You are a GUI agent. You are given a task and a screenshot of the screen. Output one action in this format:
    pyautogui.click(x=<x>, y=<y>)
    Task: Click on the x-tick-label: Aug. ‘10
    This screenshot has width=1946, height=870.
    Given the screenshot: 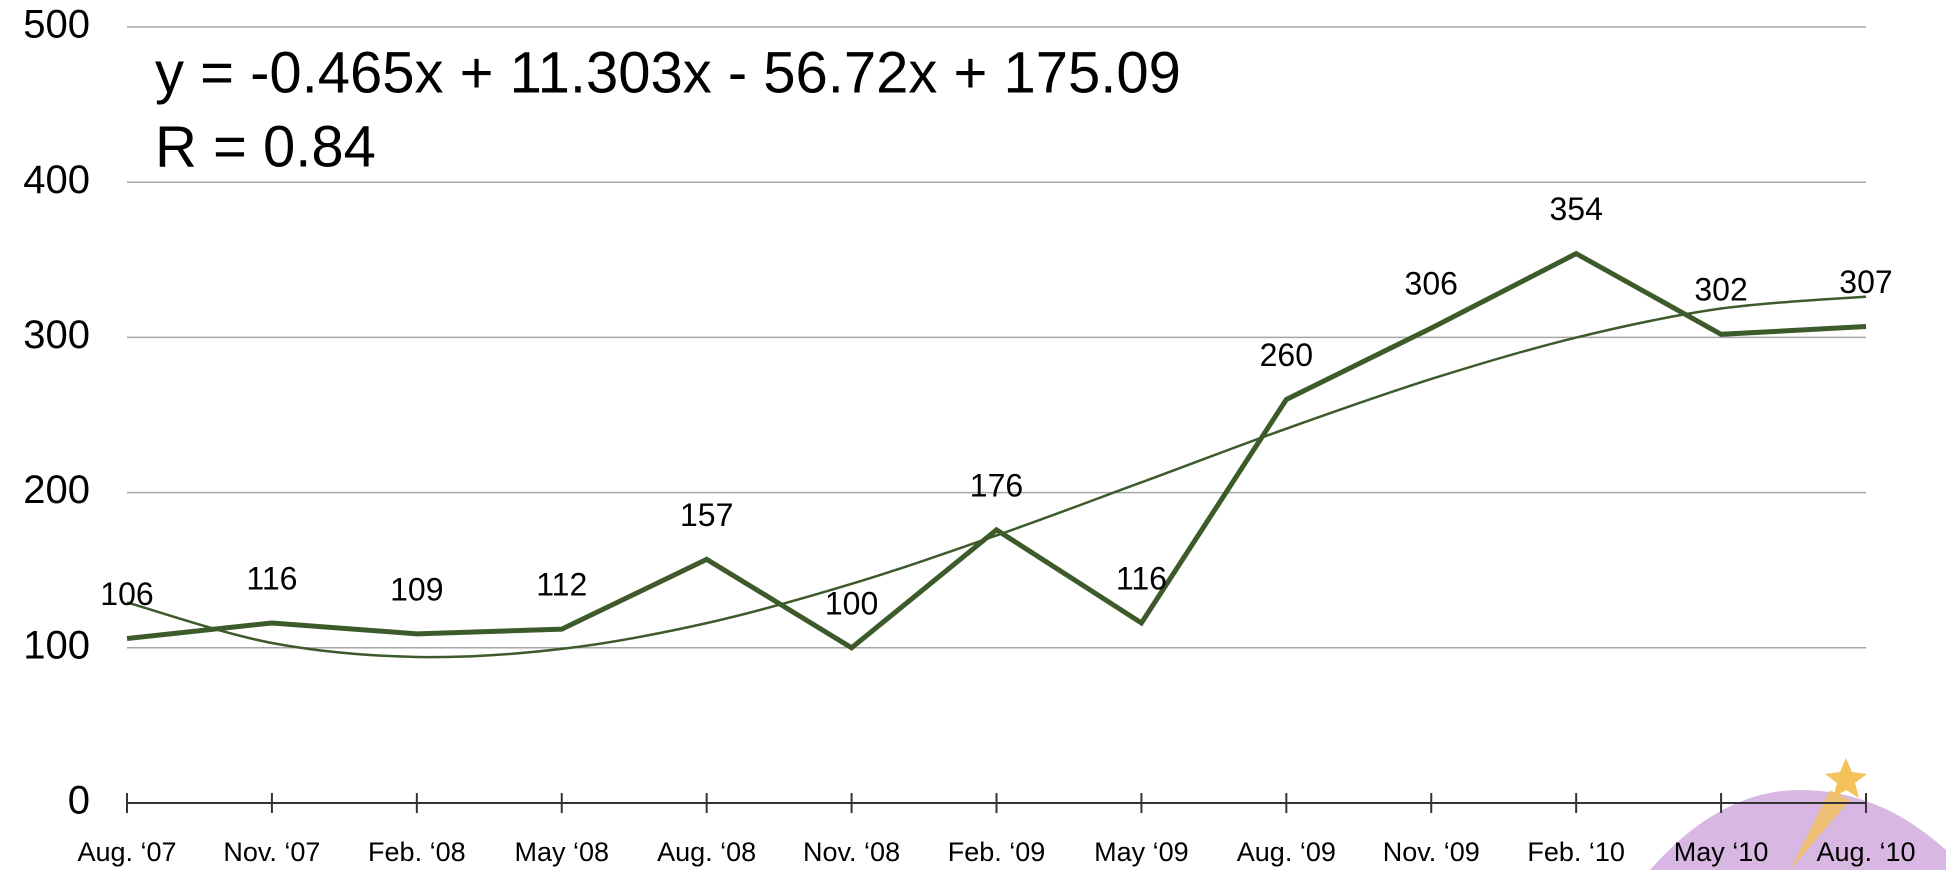 What is the action you would take?
    pyautogui.click(x=1865, y=852)
    